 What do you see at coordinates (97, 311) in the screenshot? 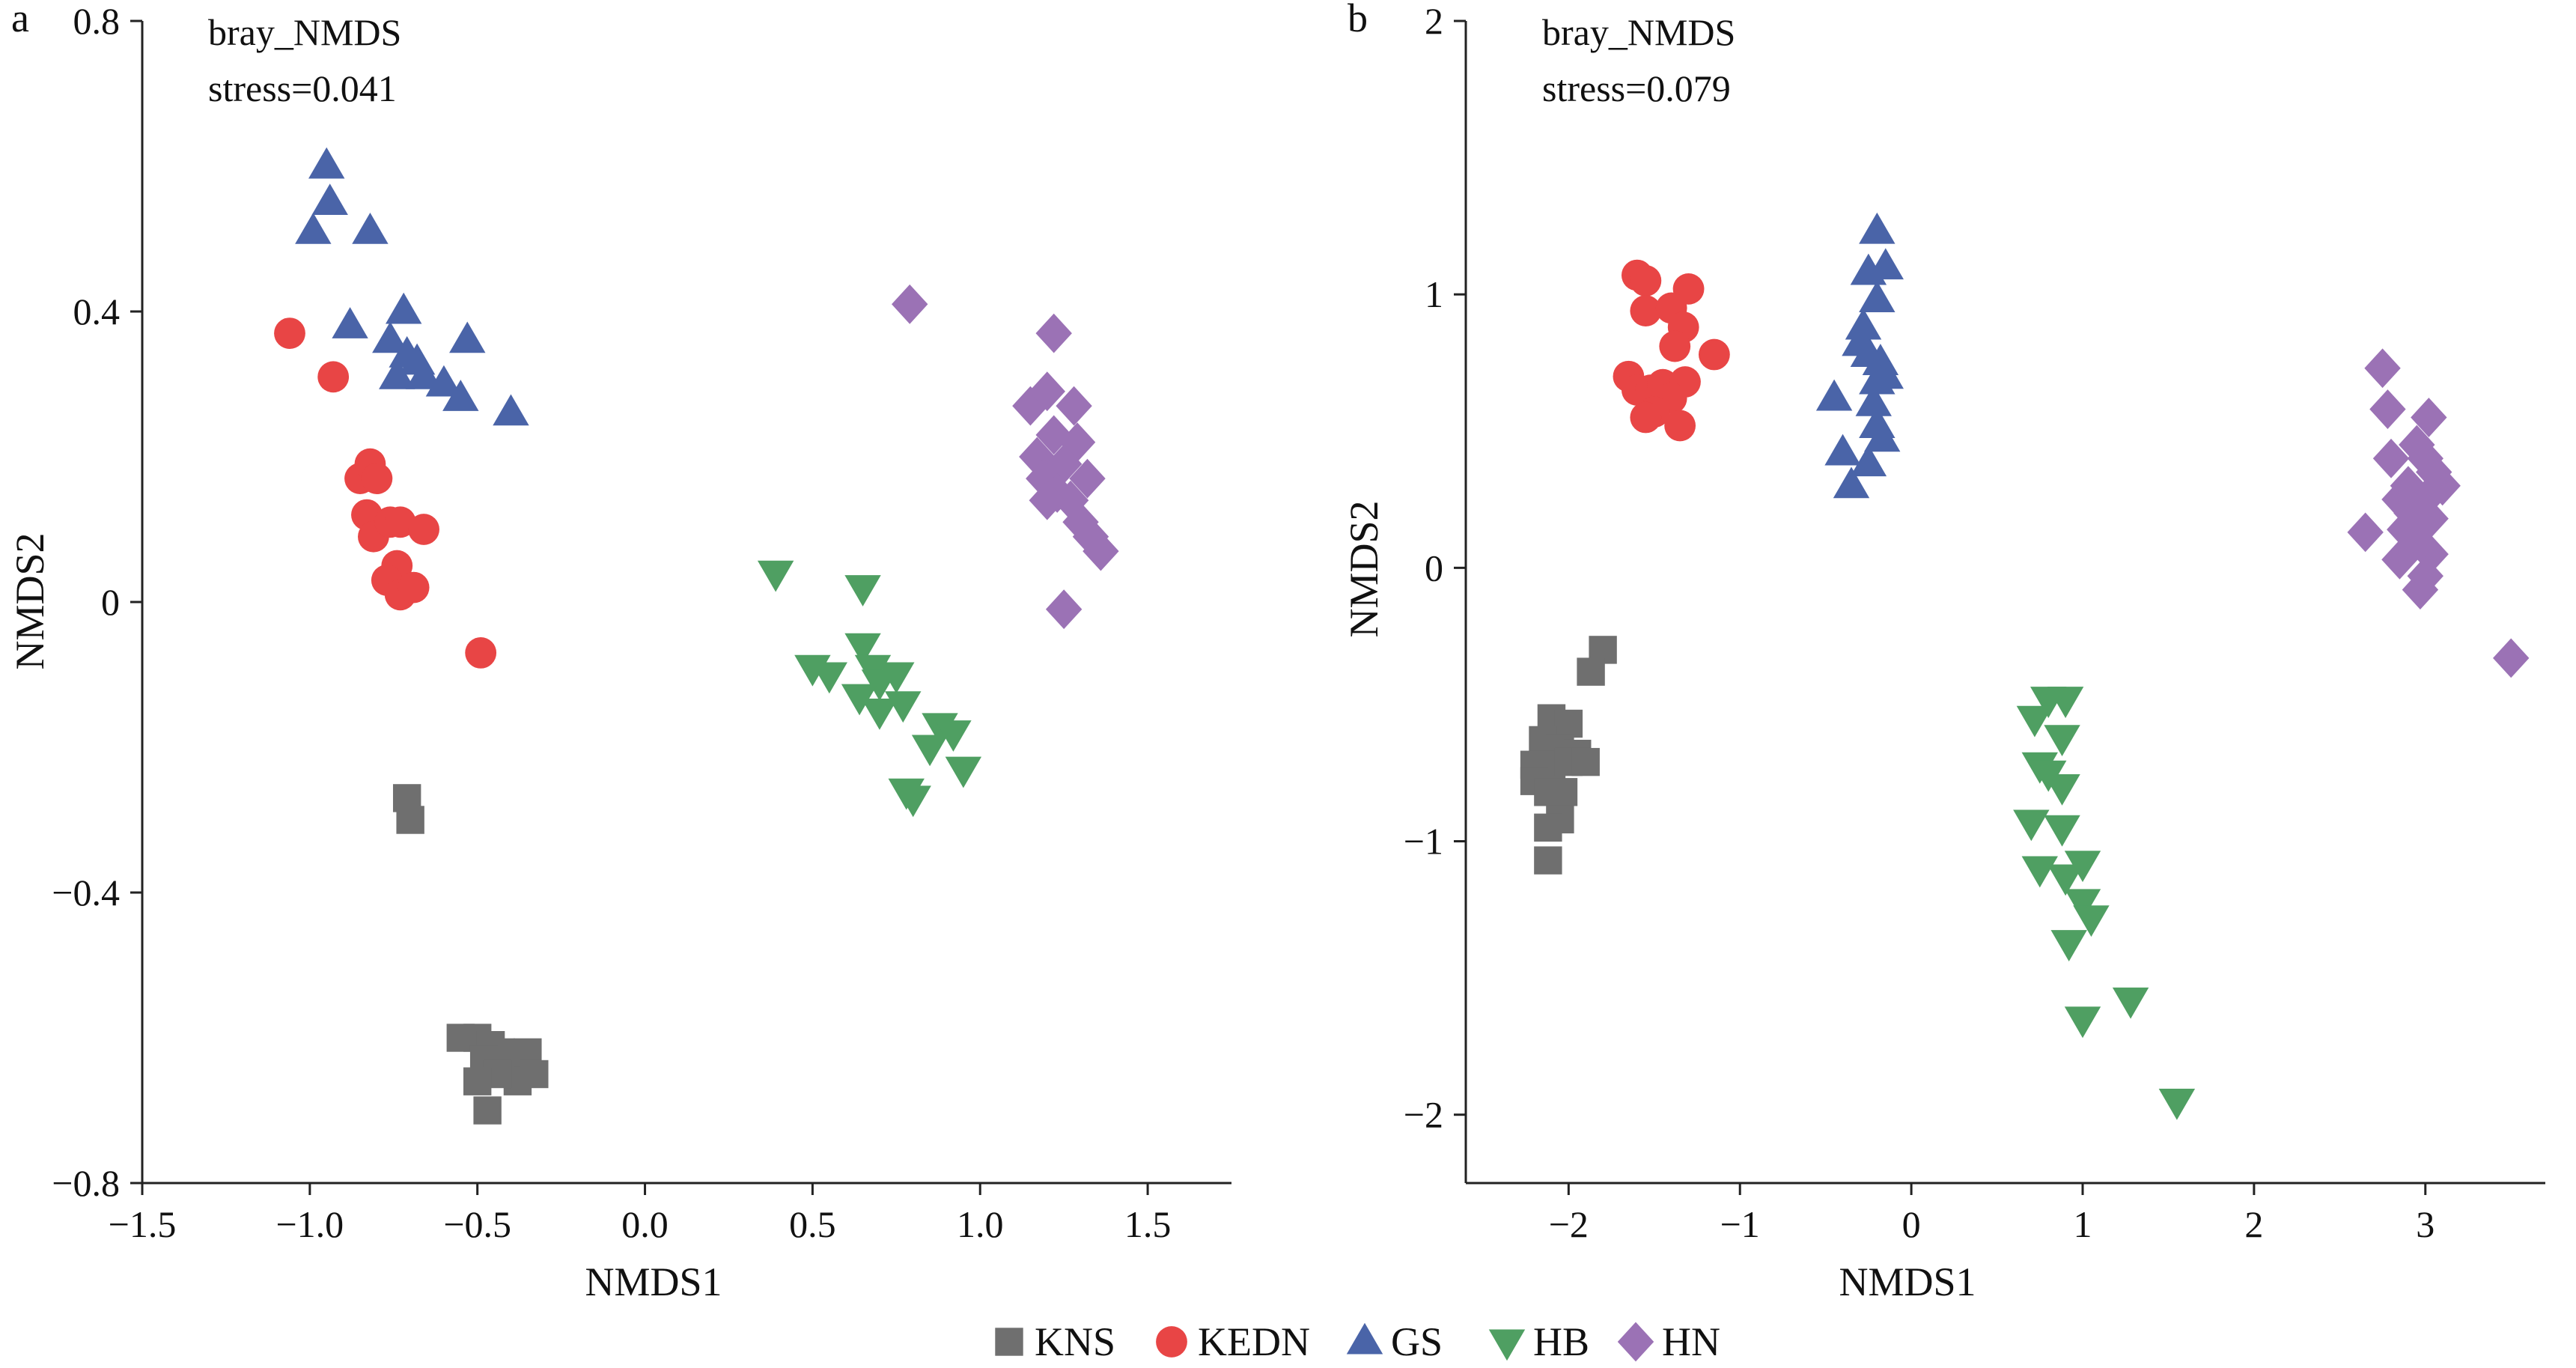
I see `panel-a-y-tick-label: 0.4` at bounding box center [97, 311].